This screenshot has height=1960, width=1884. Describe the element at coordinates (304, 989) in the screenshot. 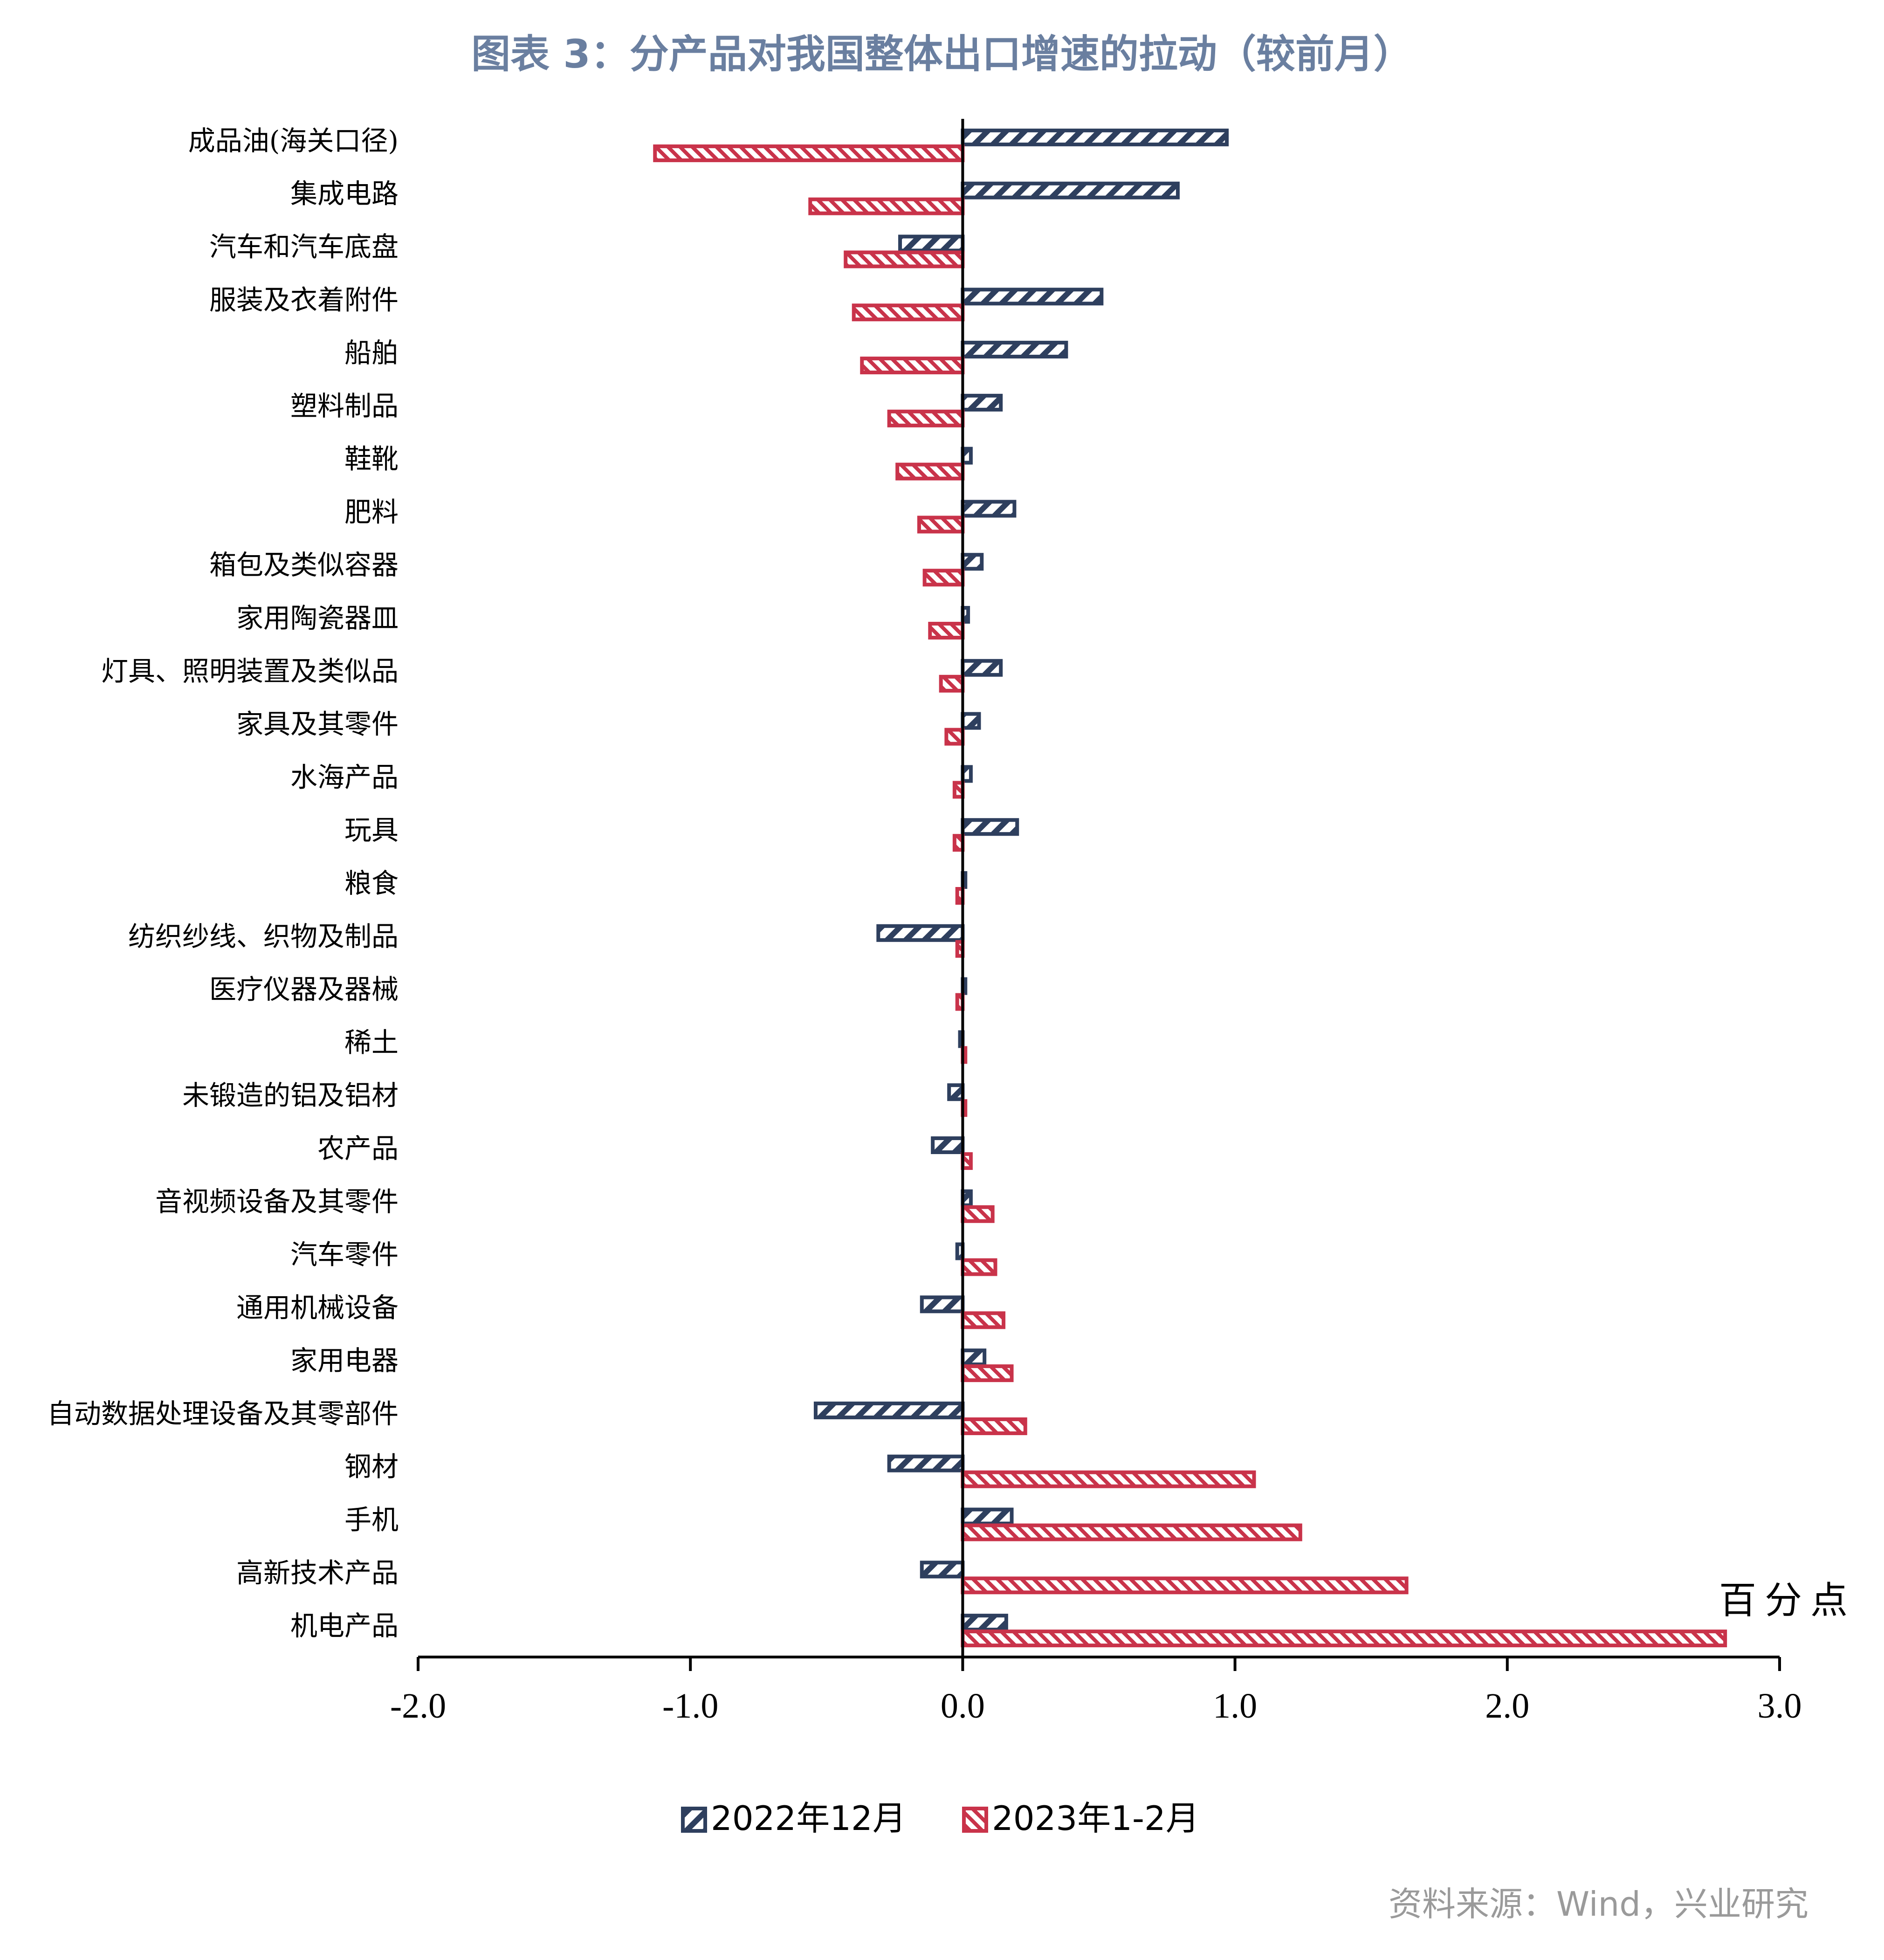

I see `category-label: 医疗仪器及器械` at that location.